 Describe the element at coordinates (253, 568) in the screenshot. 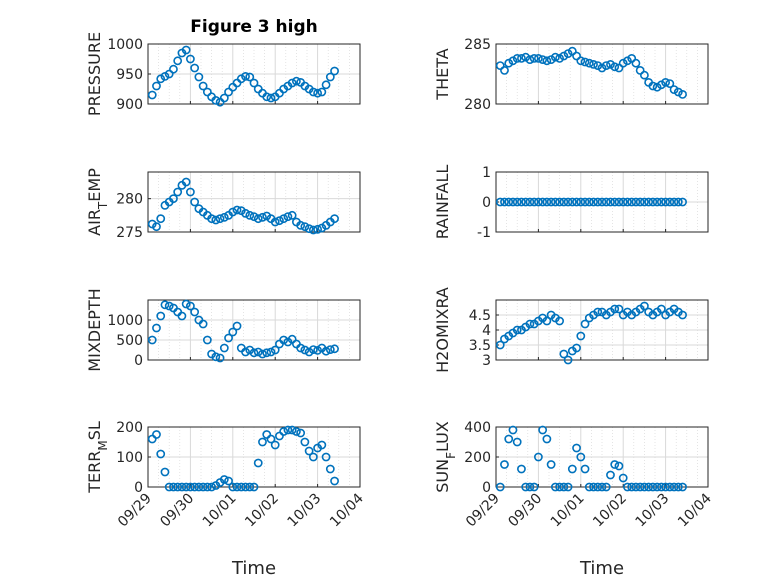

I see `x-axis-label: Time` at that location.